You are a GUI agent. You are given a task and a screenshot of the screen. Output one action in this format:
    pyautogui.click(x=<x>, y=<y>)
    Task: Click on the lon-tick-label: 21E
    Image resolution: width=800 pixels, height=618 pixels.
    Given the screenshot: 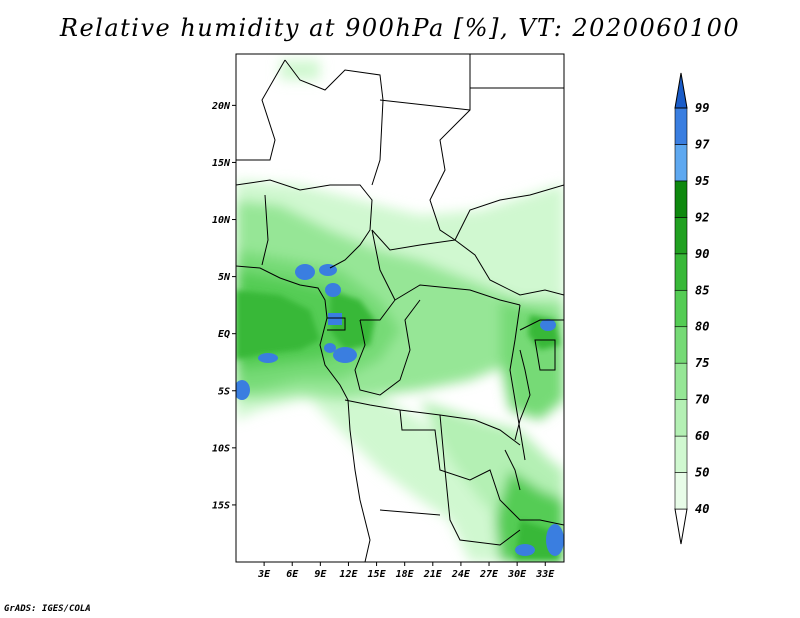 What is the action you would take?
    pyautogui.click(x=433, y=574)
    